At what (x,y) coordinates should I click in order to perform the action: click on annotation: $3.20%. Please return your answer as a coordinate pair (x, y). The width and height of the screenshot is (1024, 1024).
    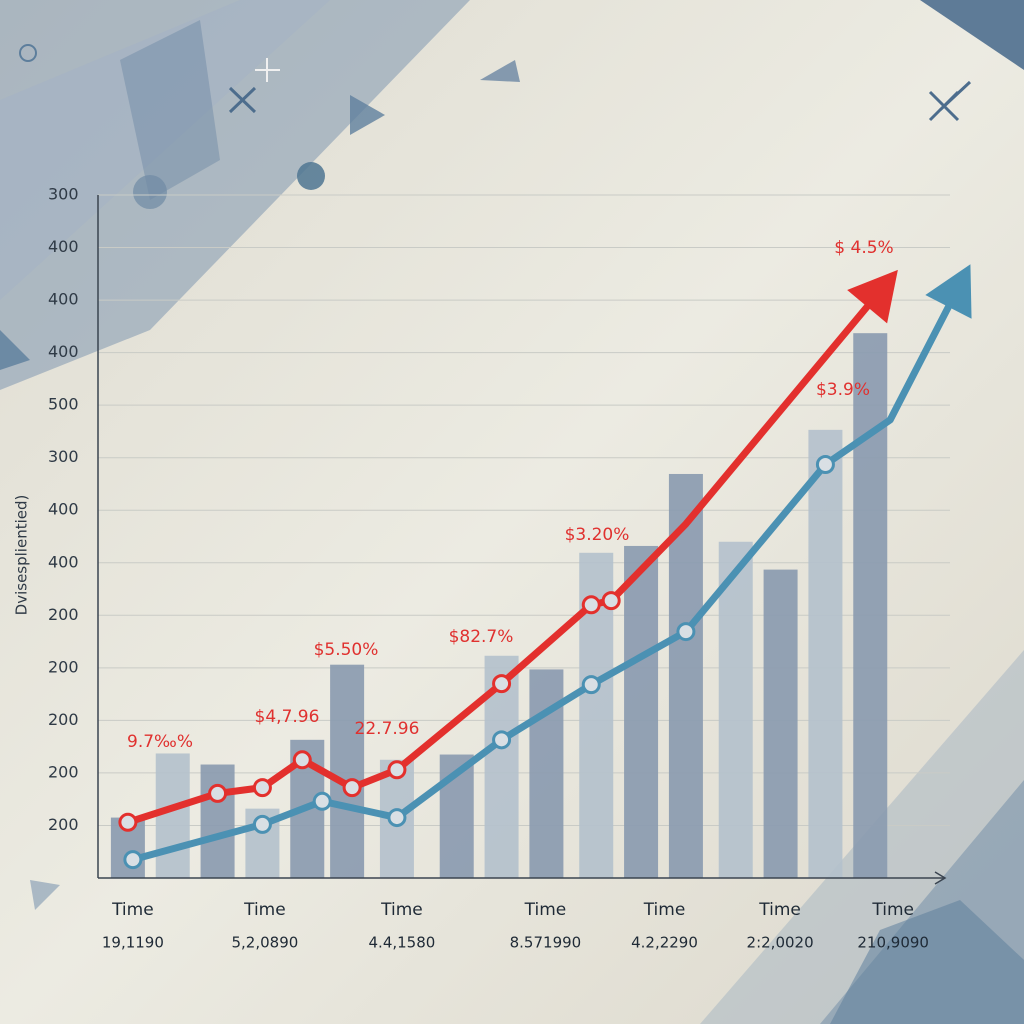
    Looking at the image, I should click on (597, 535).